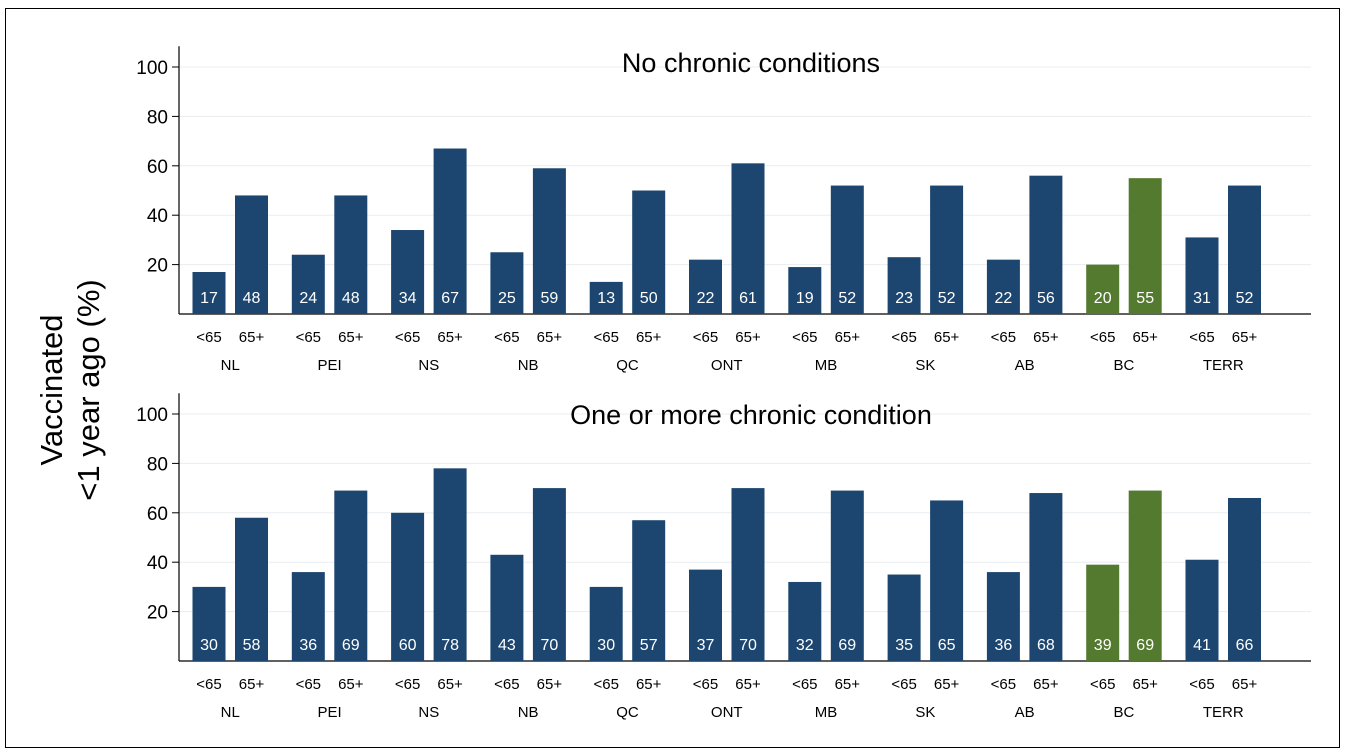 The image size is (1347, 754). I want to click on bar-value-label: 13, so click(606, 298).